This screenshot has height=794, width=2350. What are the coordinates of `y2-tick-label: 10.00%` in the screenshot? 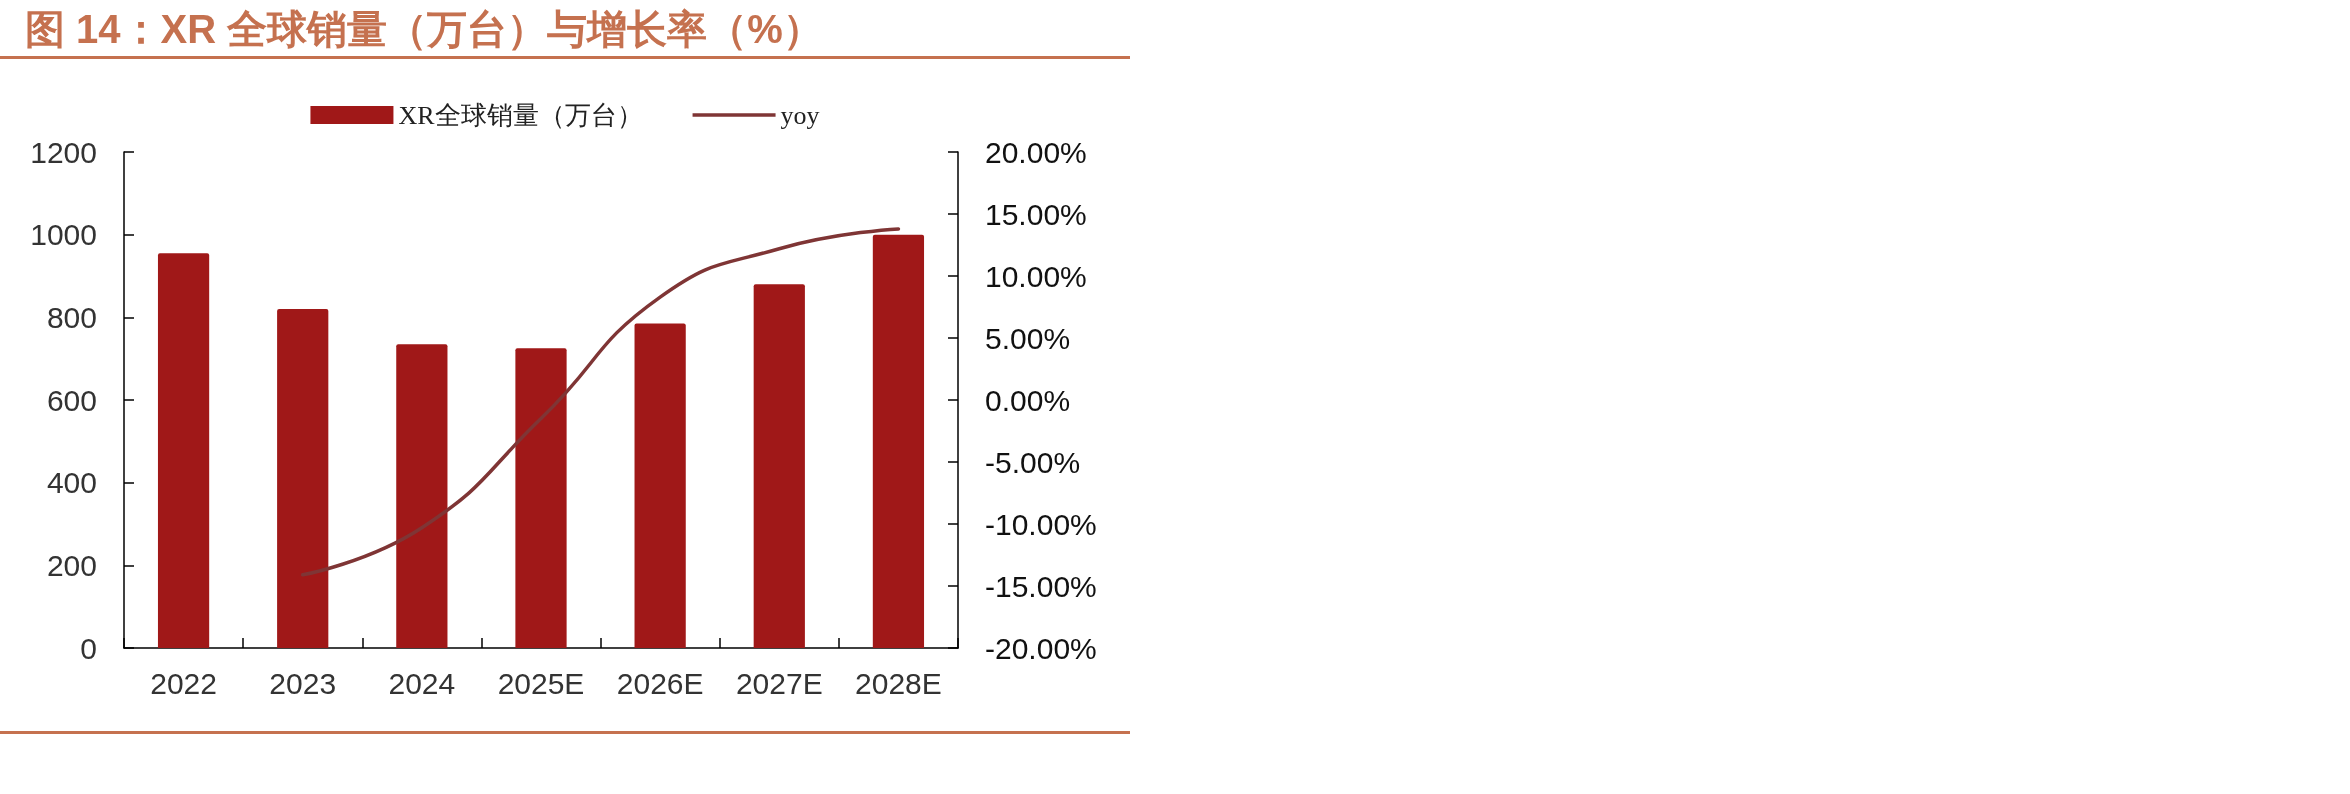 It's located at (1036, 276).